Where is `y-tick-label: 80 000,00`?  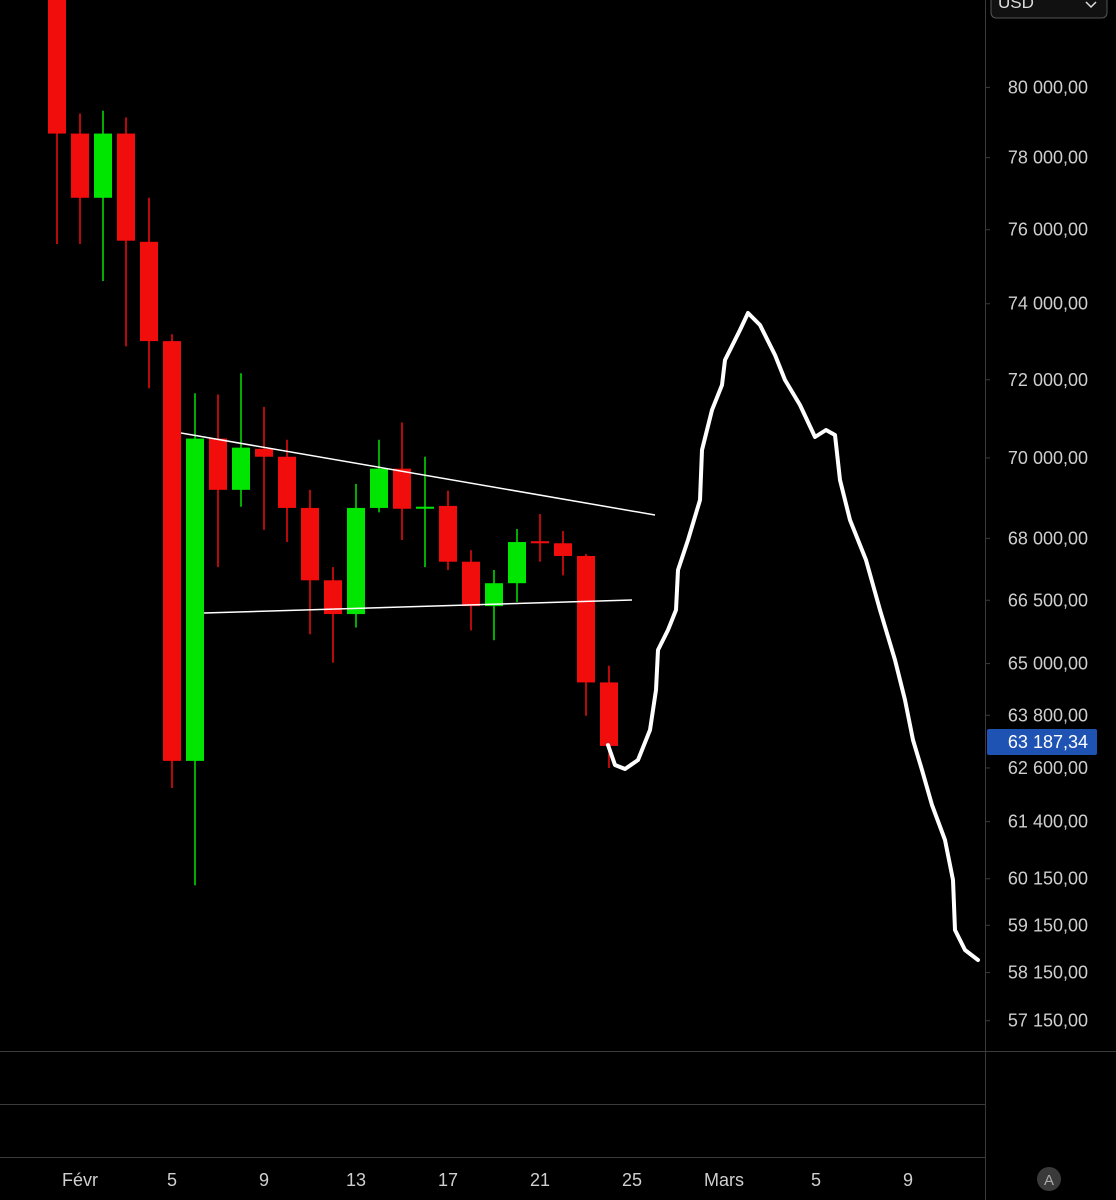
y-tick-label: 80 000,00 is located at coordinates (1048, 87).